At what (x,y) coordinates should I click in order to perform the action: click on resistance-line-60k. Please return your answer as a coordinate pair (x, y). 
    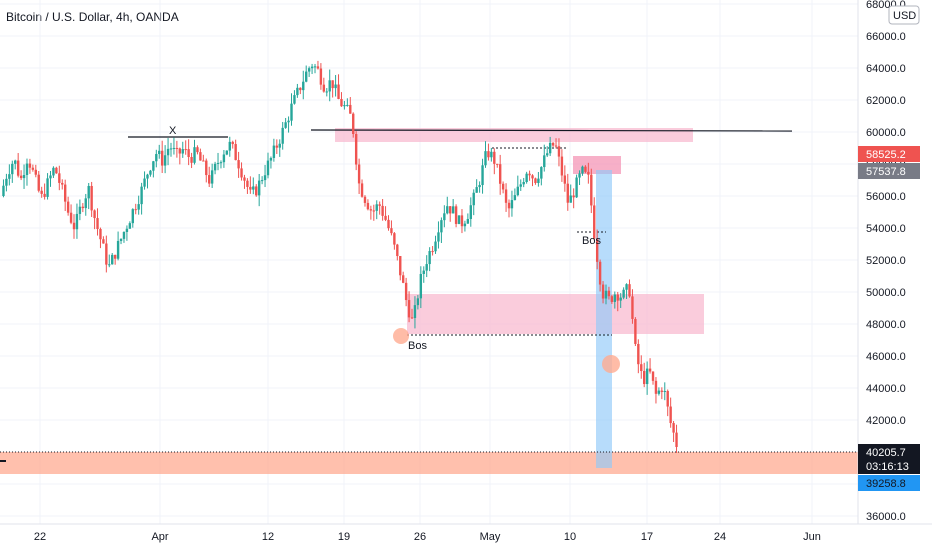
    Looking at the image, I should click on (551, 130).